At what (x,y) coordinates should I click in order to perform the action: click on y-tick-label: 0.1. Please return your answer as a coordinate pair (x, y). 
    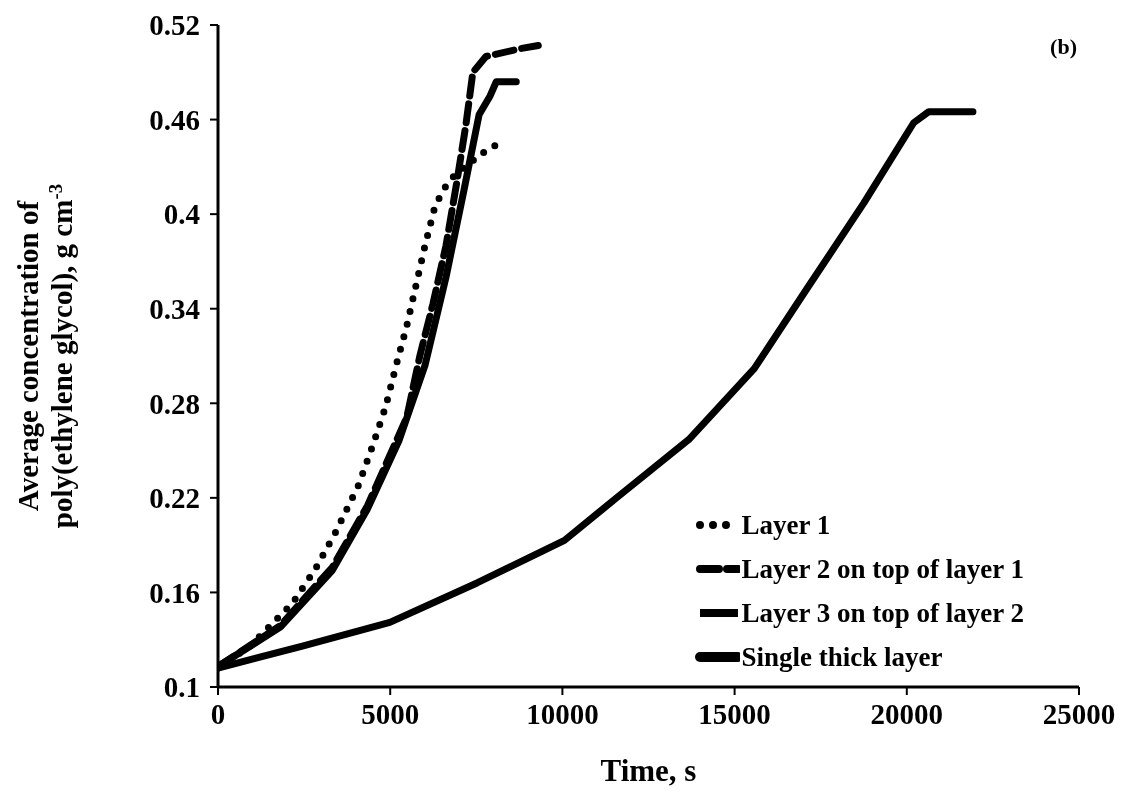
    Looking at the image, I should click on (181, 687).